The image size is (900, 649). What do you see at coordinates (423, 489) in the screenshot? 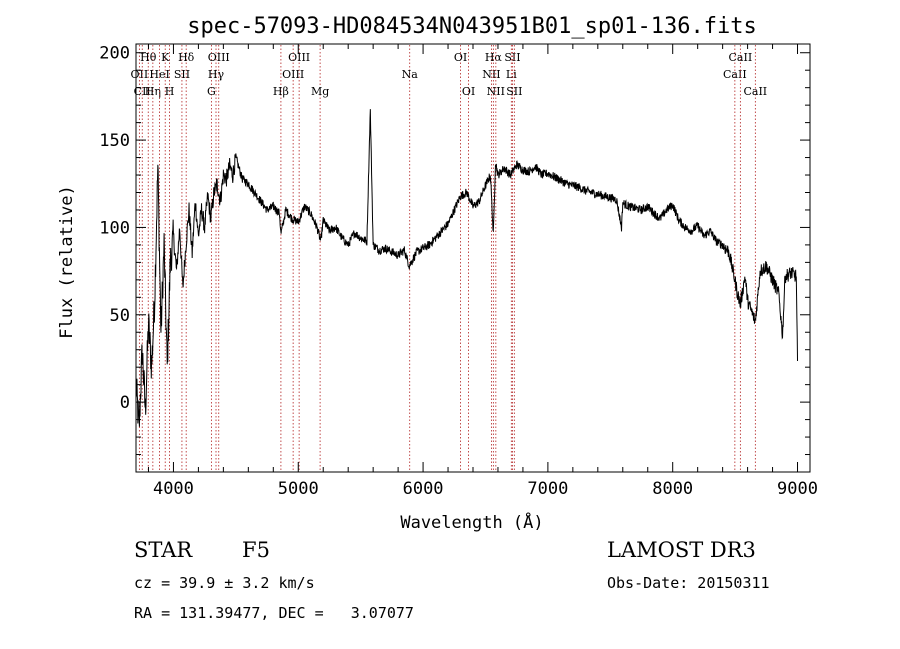
I see `x-tick-label-6000: 6000` at bounding box center [423, 489].